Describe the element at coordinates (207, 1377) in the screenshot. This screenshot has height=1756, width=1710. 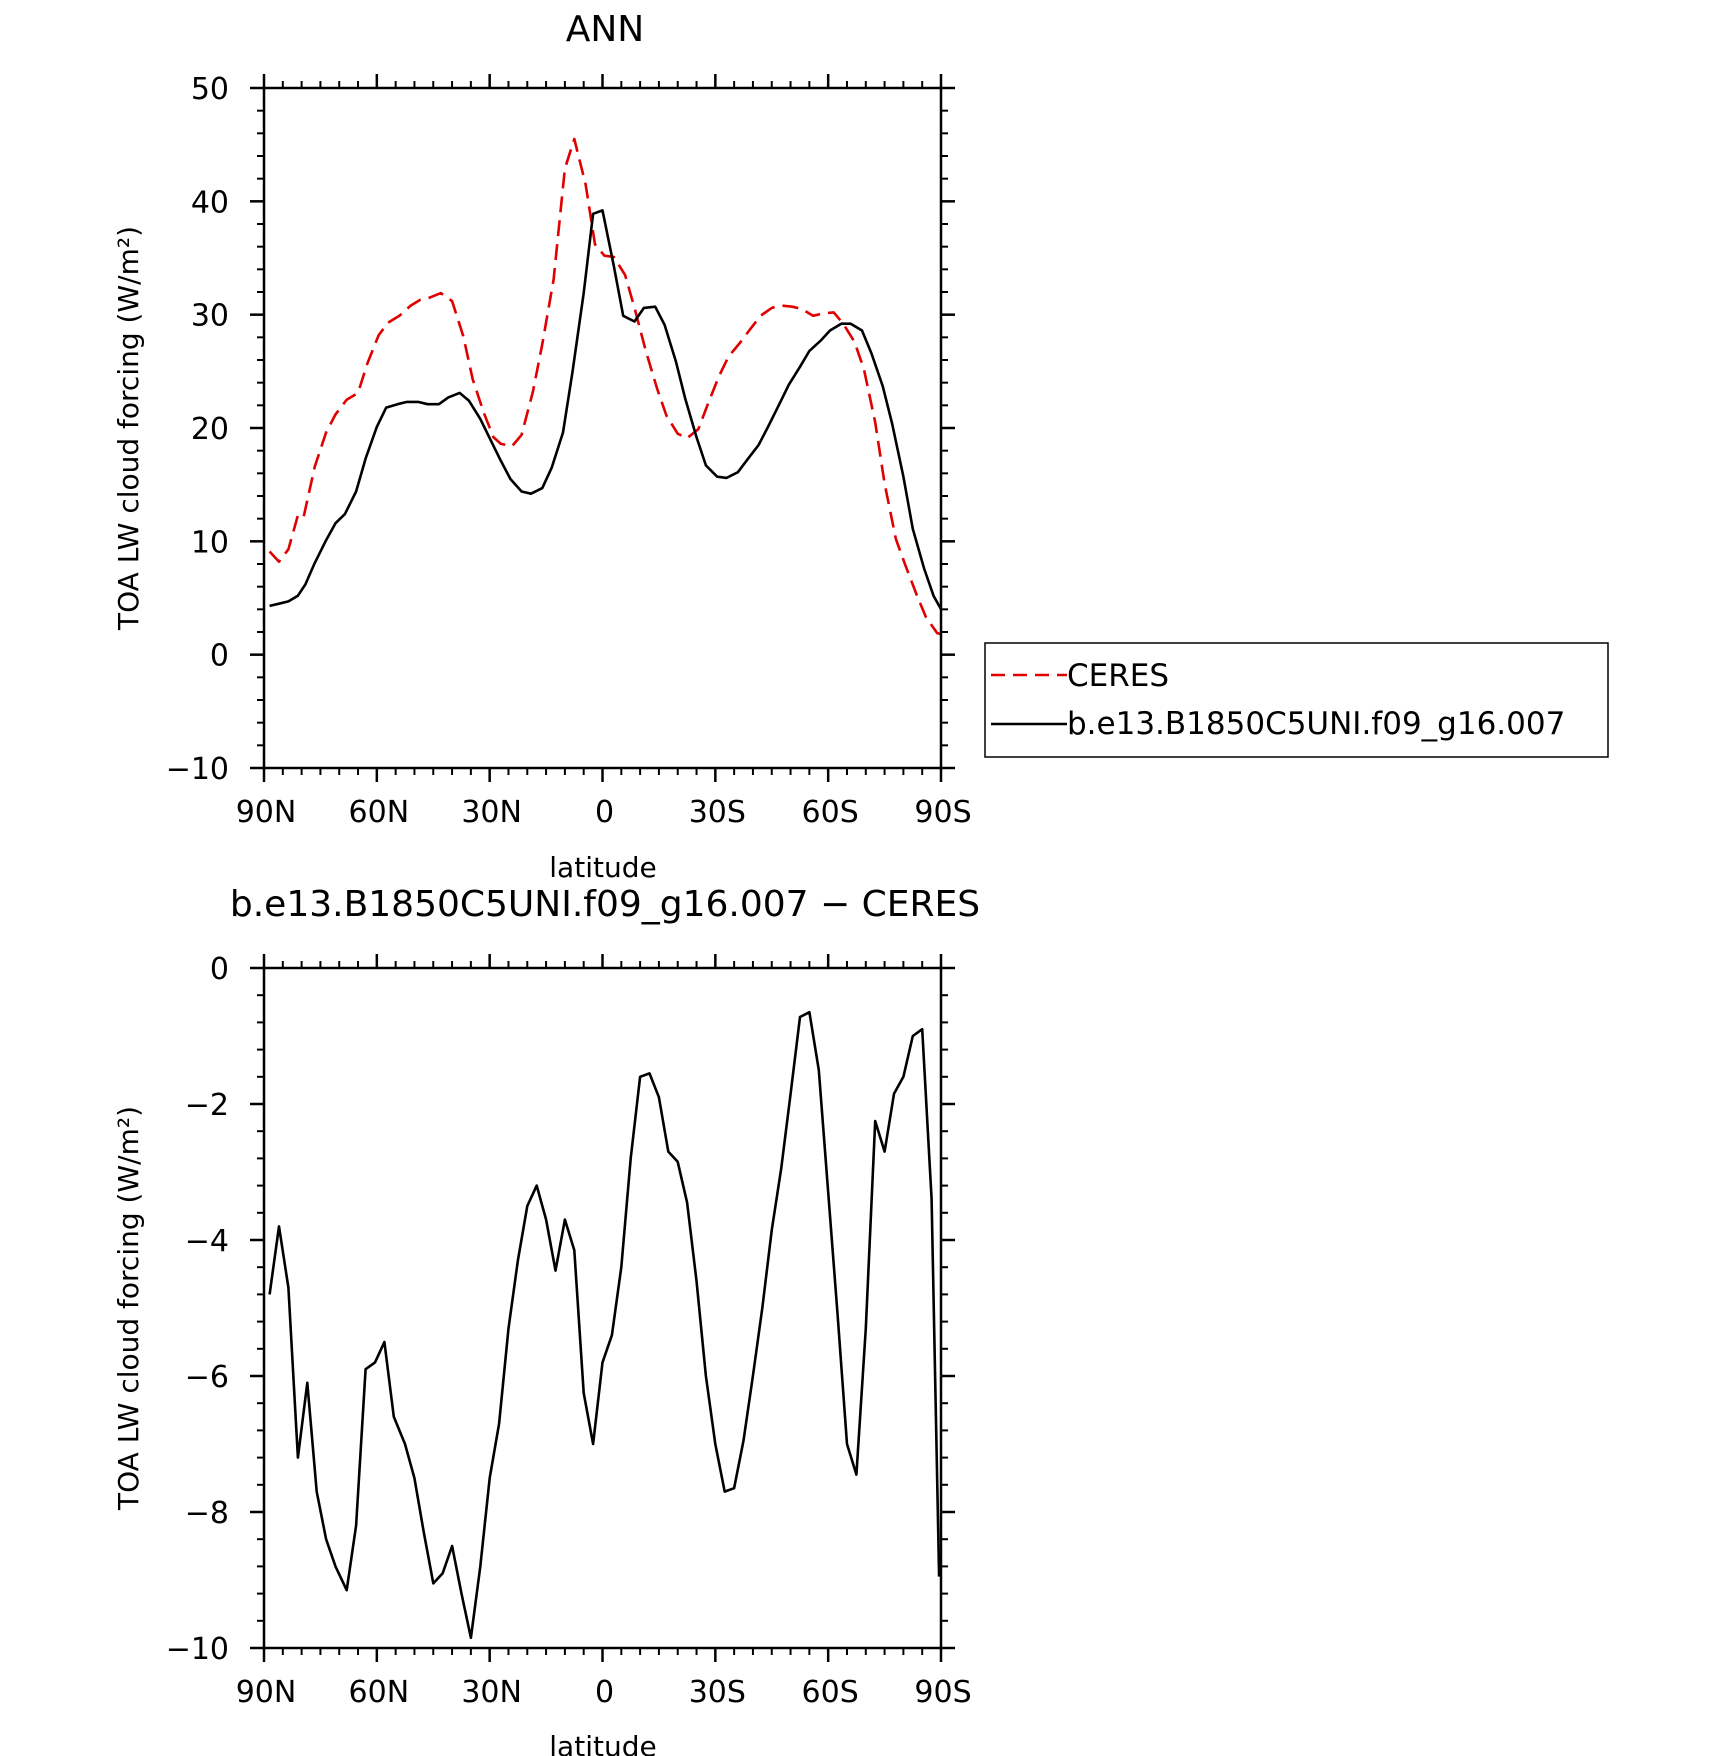
I see `y-tick-label: −6` at that location.